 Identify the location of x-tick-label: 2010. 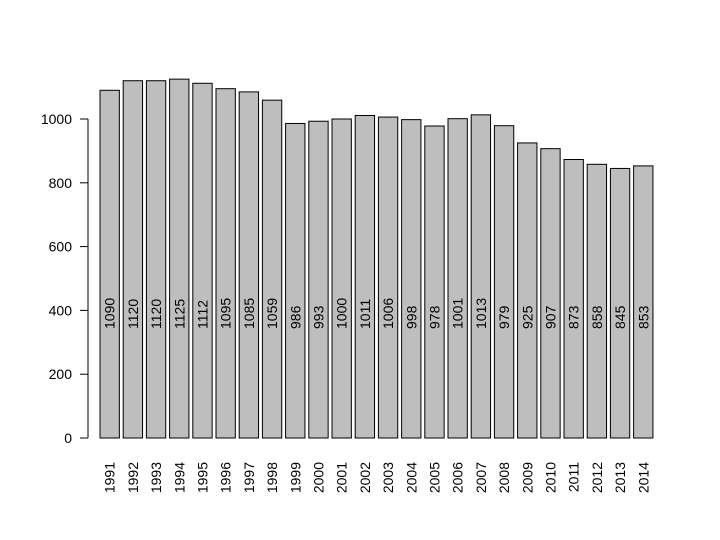
(550, 477).